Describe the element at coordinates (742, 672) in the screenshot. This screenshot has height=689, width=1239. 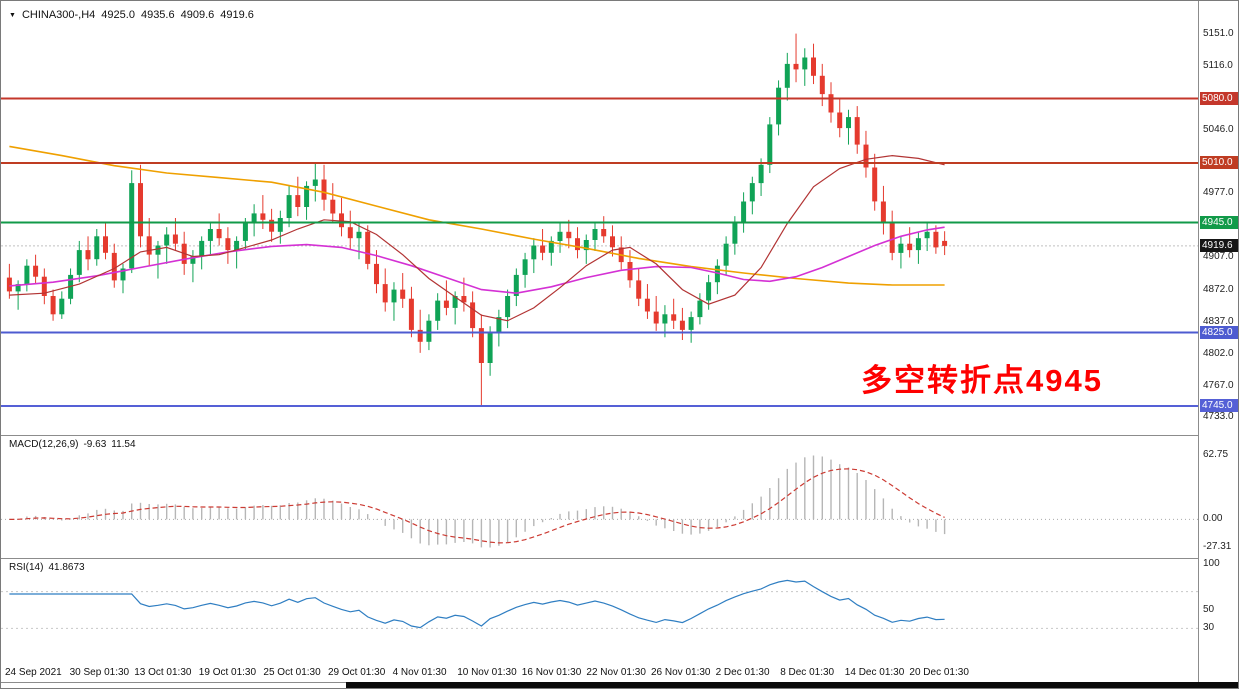
I see `time-label: 2 Dec 01:30` at that location.